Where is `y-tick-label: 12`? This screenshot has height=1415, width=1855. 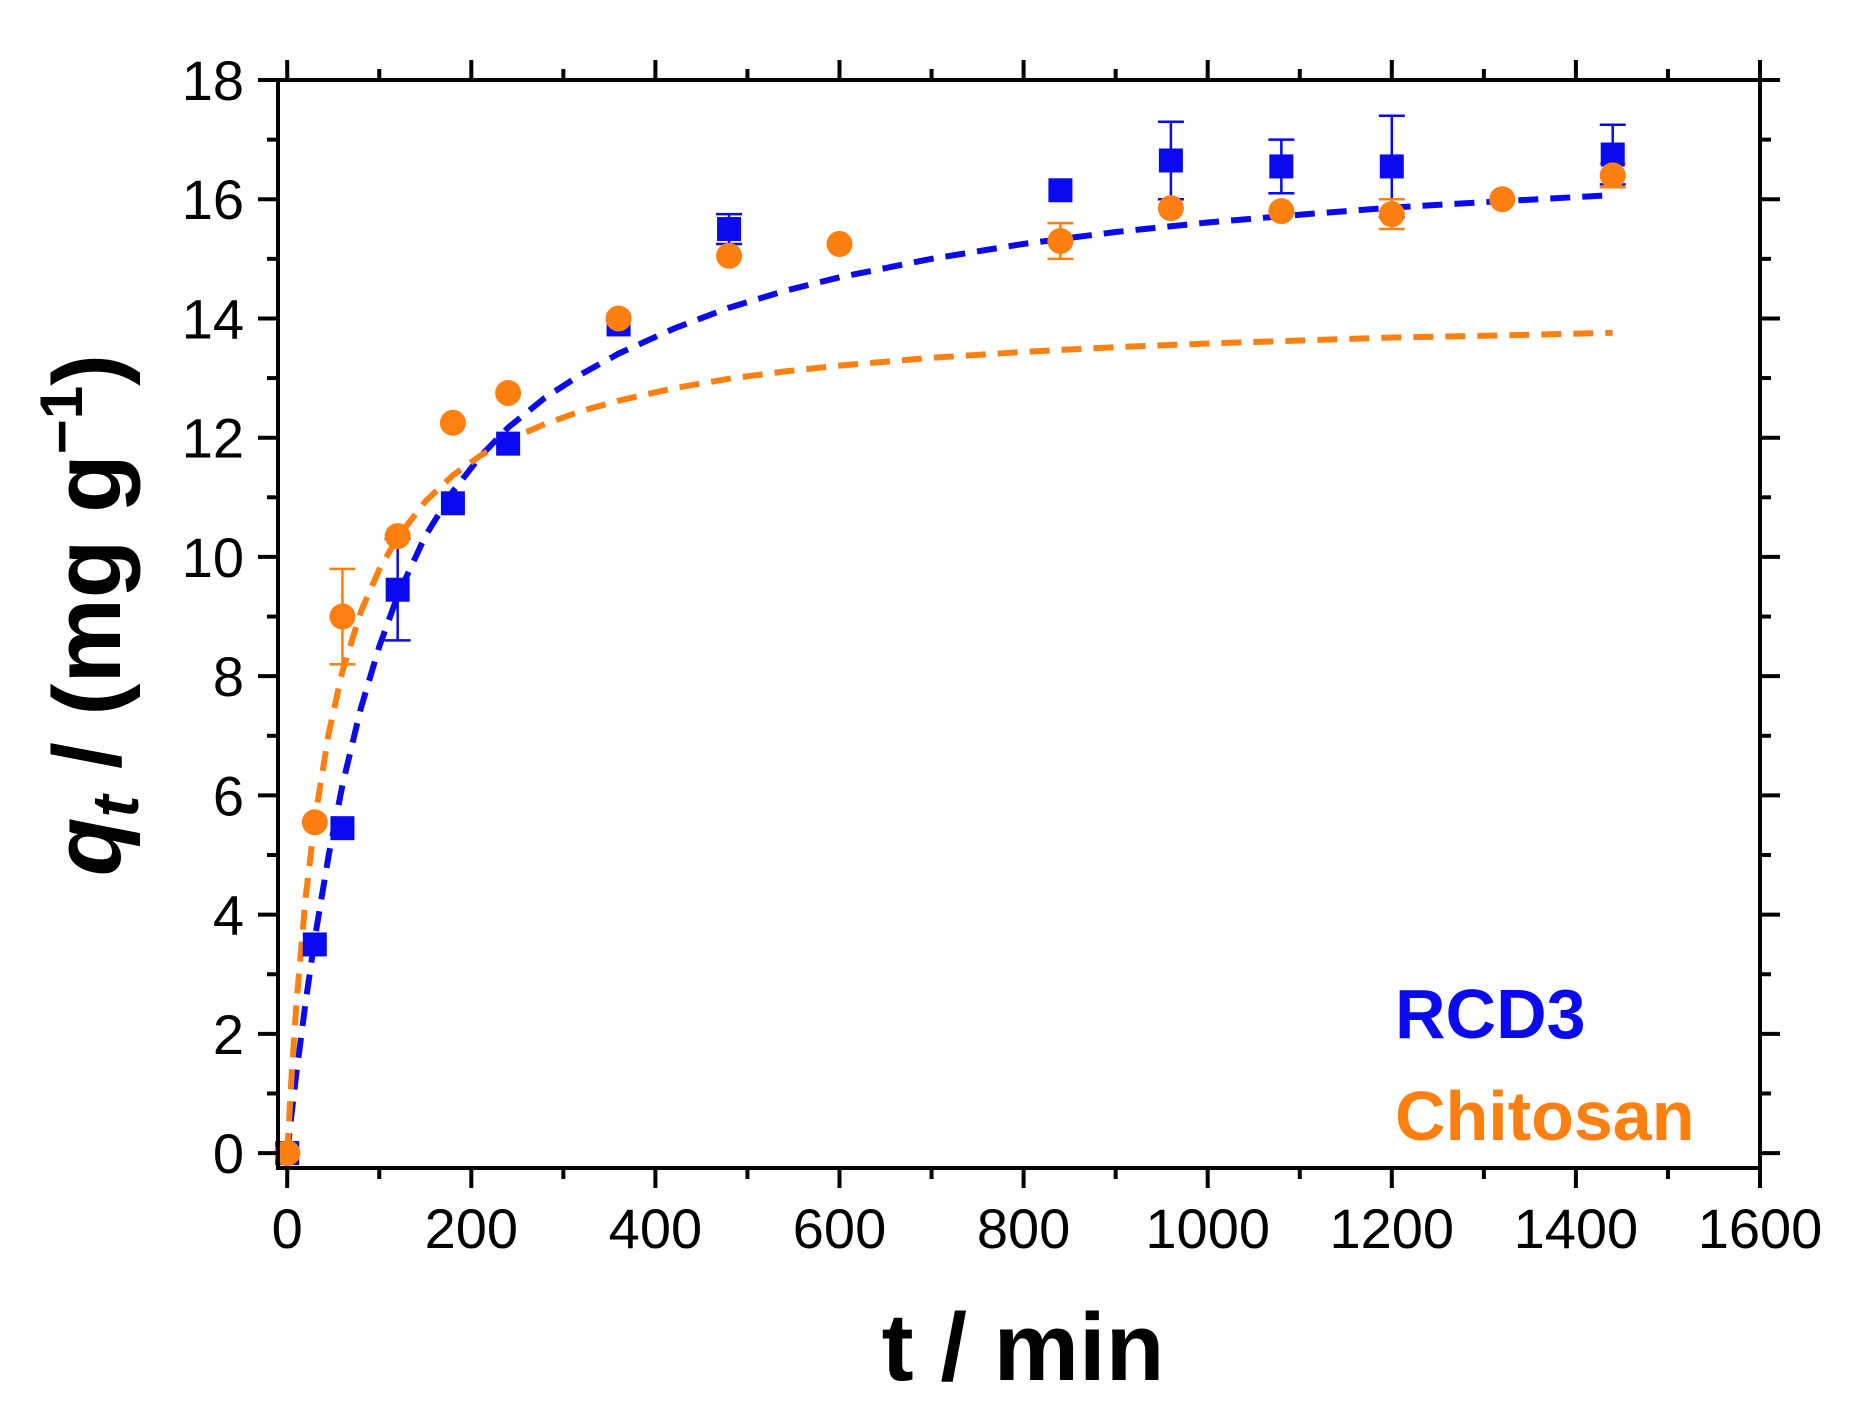 y-tick-label: 12 is located at coordinates (213, 438).